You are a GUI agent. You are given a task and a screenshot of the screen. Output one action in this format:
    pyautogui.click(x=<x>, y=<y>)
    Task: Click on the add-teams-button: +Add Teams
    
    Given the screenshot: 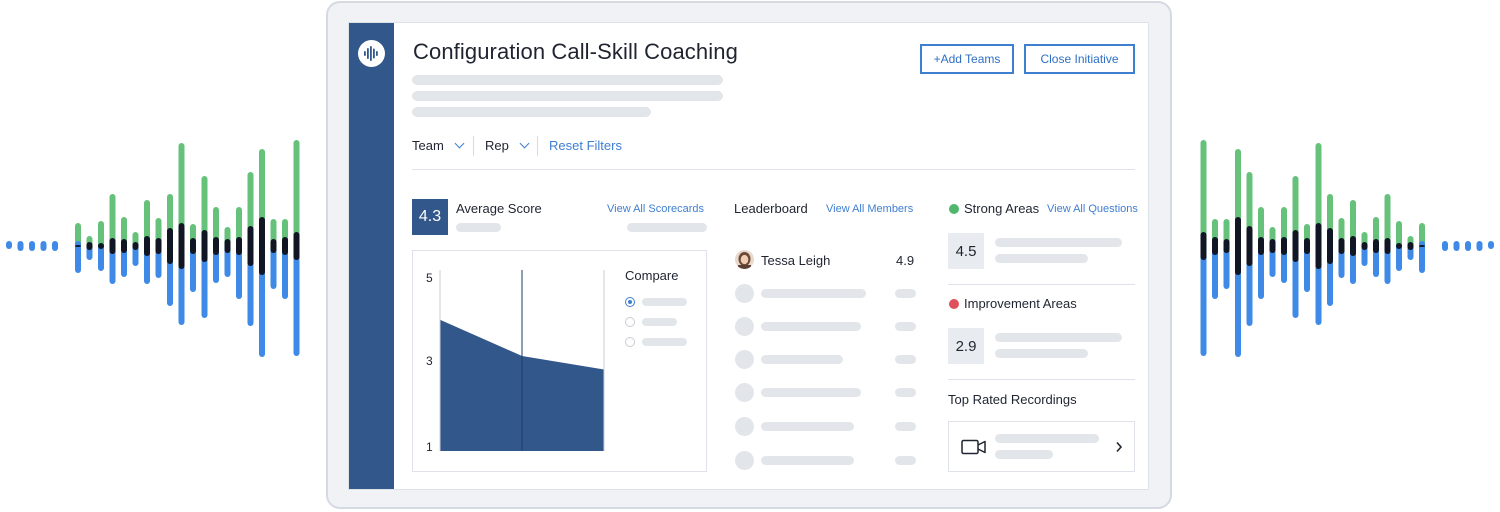 What is the action you would take?
    pyautogui.click(x=967, y=59)
    